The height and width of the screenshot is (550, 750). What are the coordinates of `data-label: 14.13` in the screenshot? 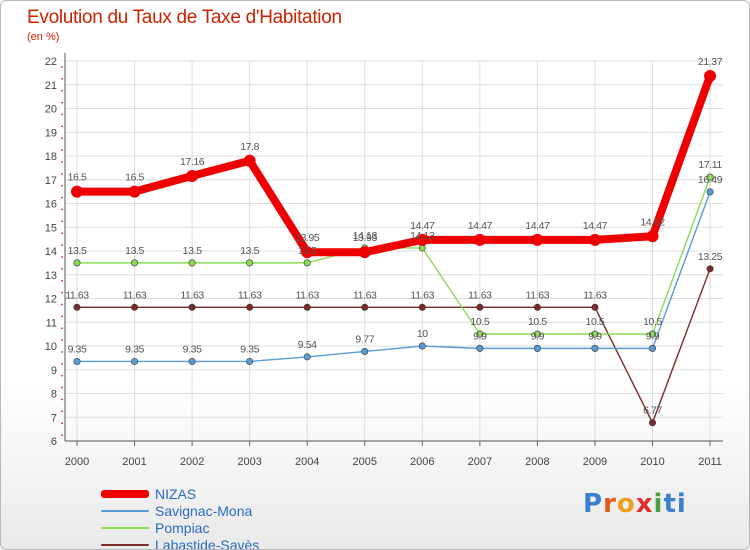 It's located at (365, 236).